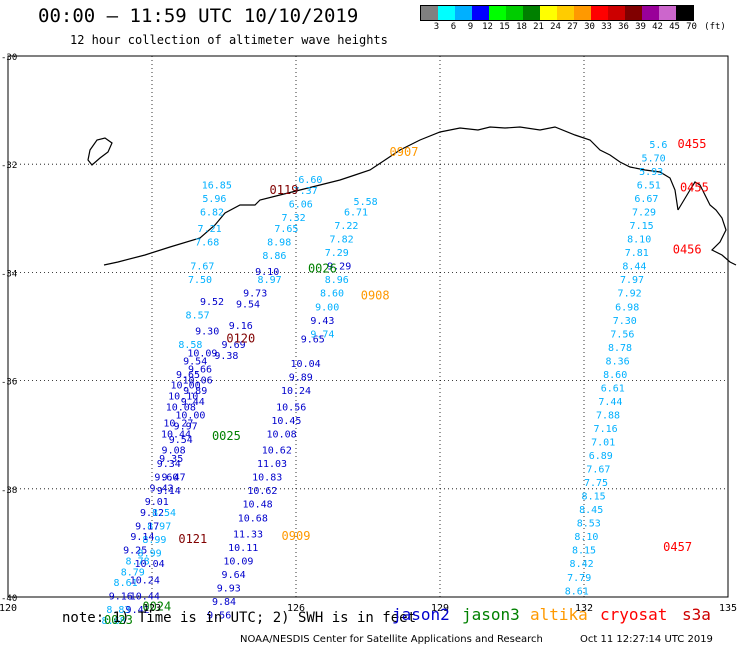 This screenshot has height=650, width=740. I want to click on wave-height-value: 9.42, so click(138, 610).